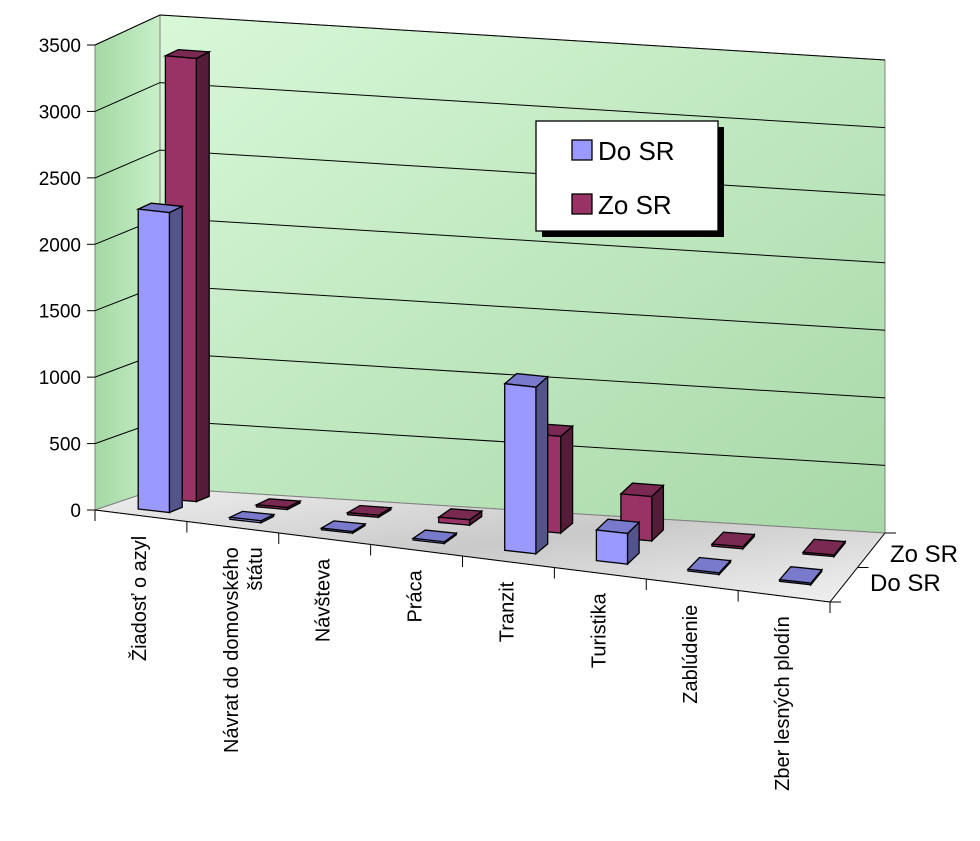 The height and width of the screenshot is (841, 980). I want to click on legend-label: Do SR, so click(636, 151).